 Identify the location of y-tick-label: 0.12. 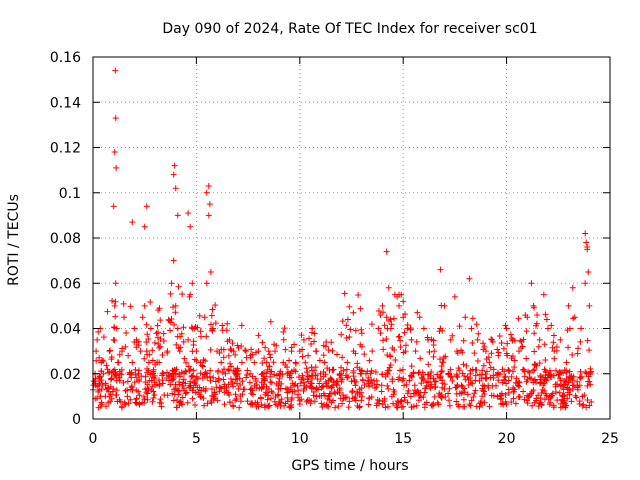
(65, 149).